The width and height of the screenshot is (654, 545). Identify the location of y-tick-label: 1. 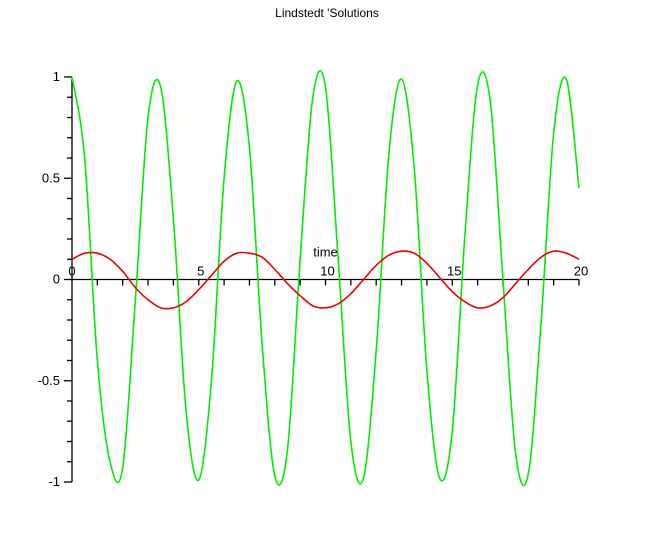
(56, 76).